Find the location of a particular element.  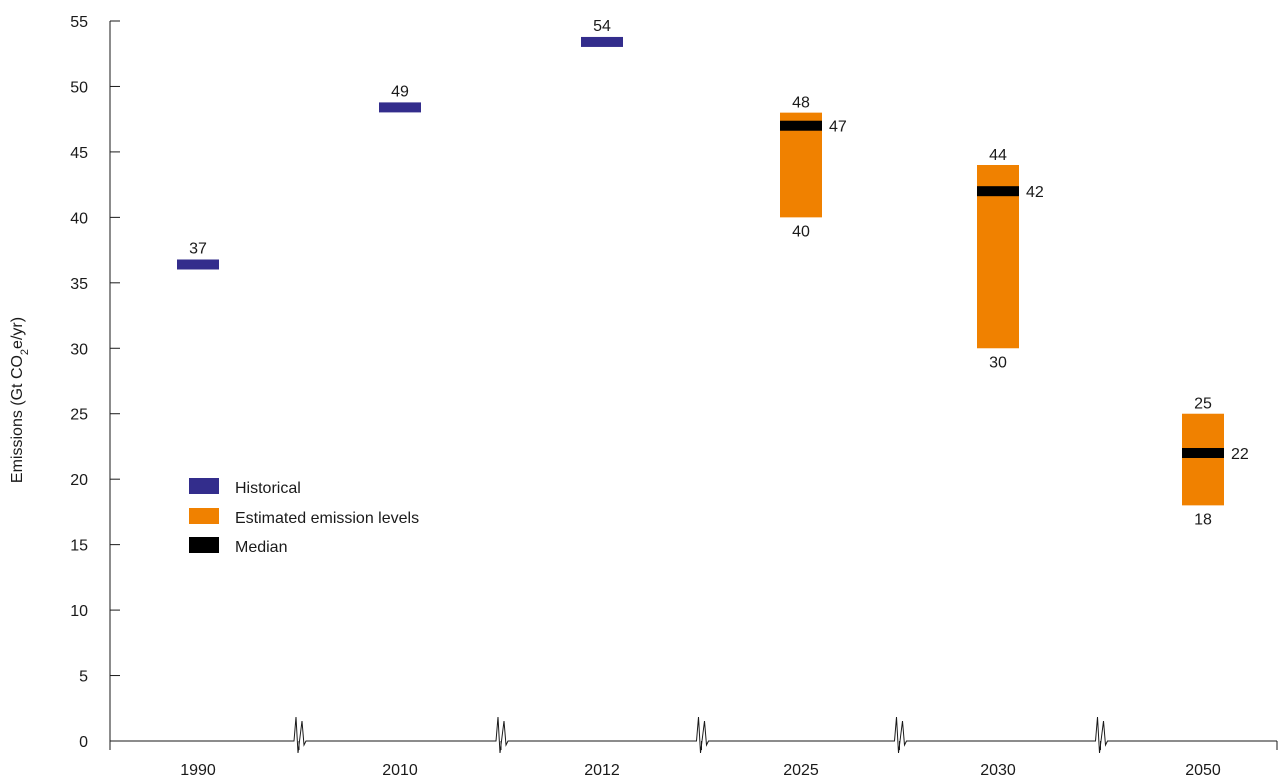

x-tick-label-2012: 2012 is located at coordinates (602, 770).